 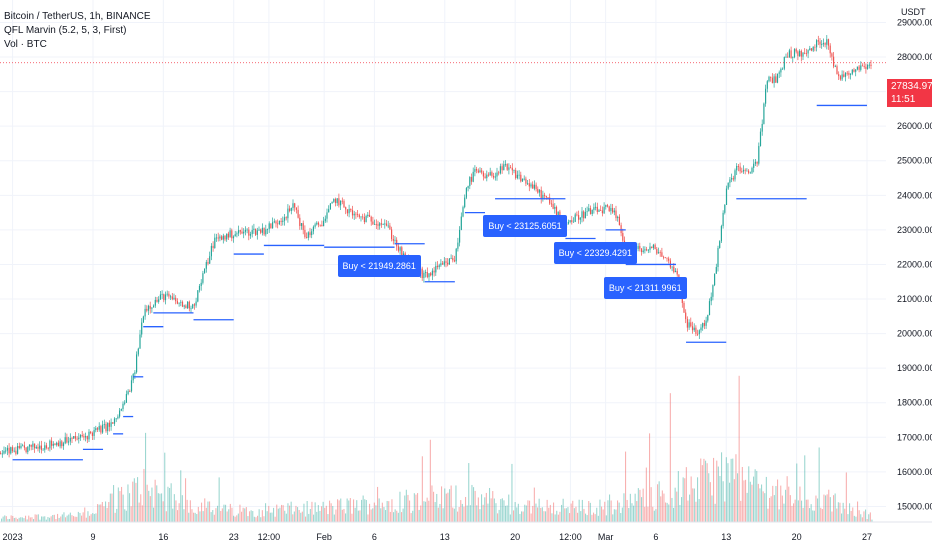 I want to click on time-tick-label: 13, so click(x=726, y=537).